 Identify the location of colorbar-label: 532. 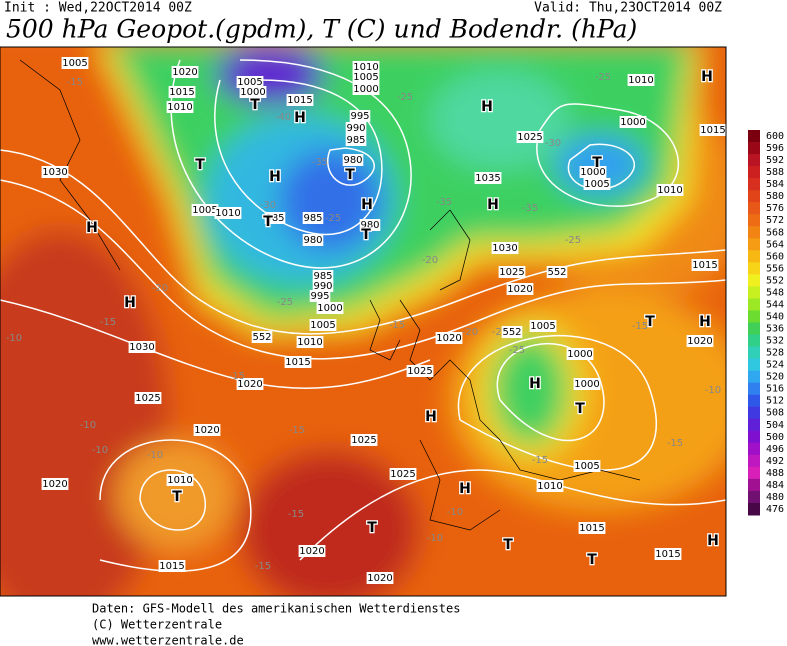
(775, 341).